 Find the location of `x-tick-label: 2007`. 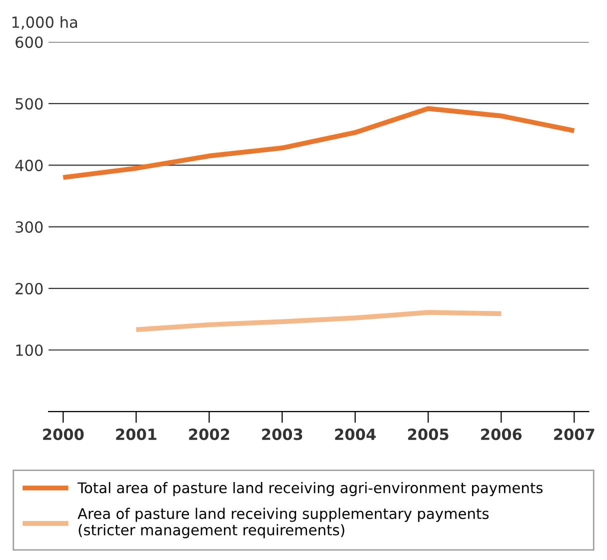

x-tick-label: 2007 is located at coordinates (574, 434).